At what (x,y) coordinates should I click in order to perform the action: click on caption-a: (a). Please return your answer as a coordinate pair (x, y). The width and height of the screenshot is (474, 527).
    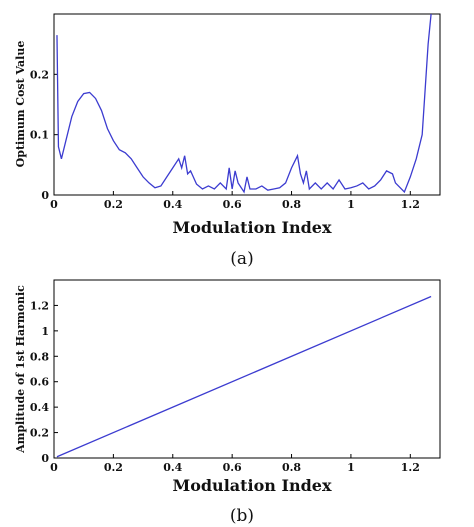
    Looking at the image, I should click on (241, 259).